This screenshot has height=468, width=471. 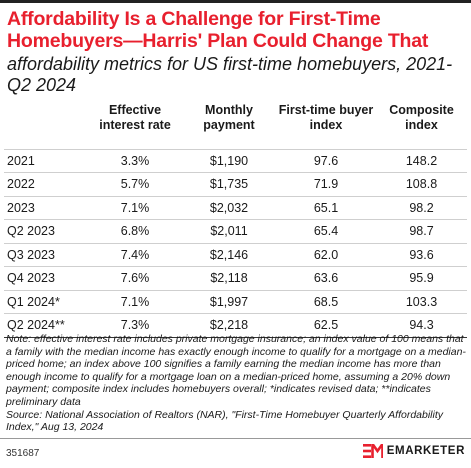 I want to click on row-label: 2021, so click(x=46, y=160).